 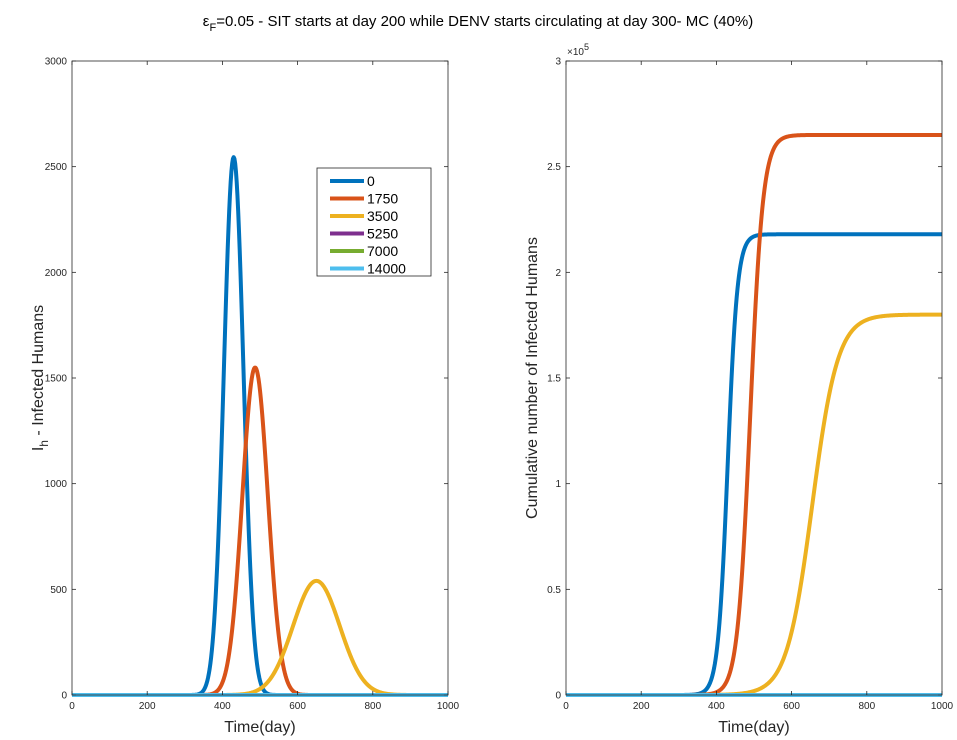 I want to click on right-y-tick-label: 0, so click(x=558, y=696).